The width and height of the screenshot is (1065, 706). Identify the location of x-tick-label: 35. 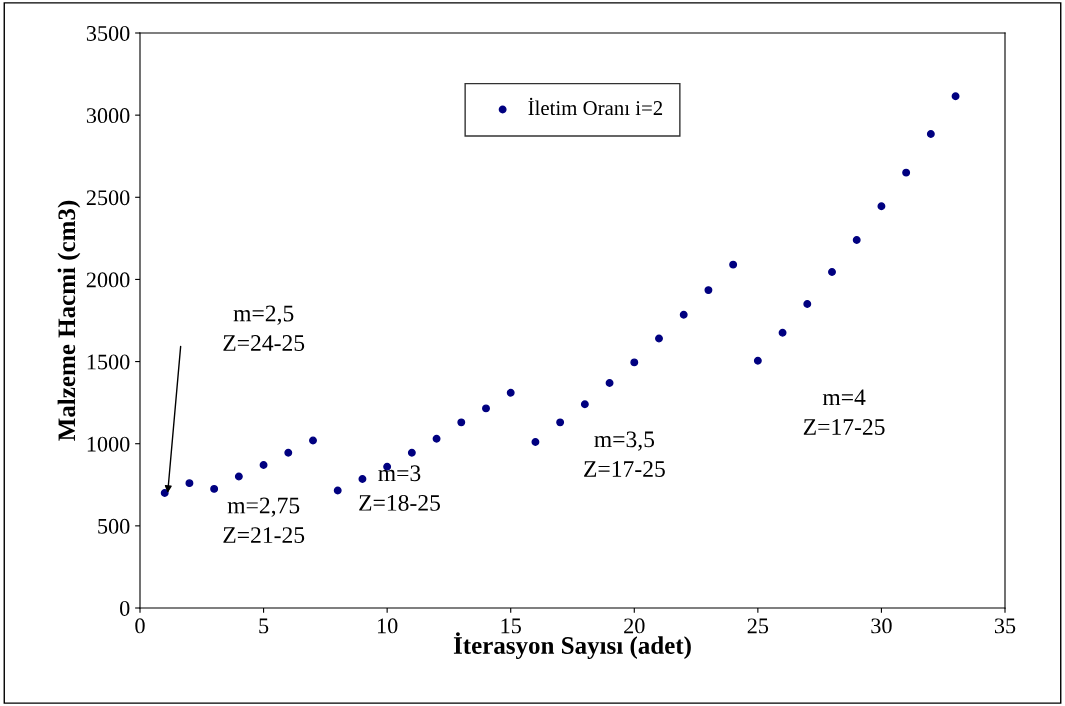
(1005, 626).